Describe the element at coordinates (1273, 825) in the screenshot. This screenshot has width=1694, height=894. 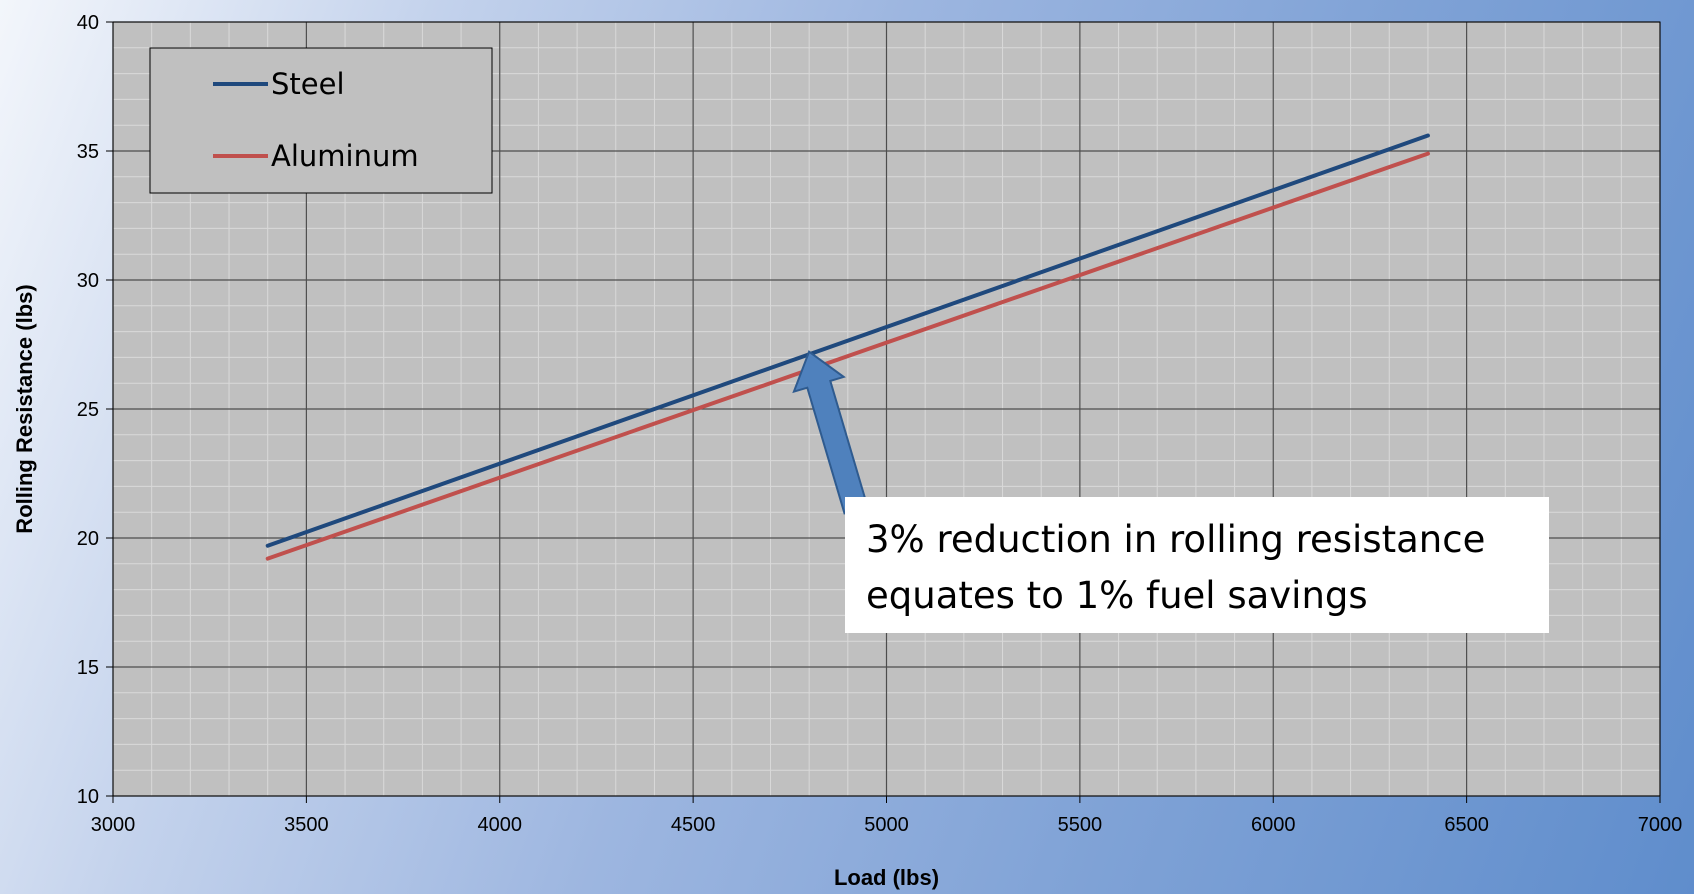
I see `x-tick-label: 6000` at that location.